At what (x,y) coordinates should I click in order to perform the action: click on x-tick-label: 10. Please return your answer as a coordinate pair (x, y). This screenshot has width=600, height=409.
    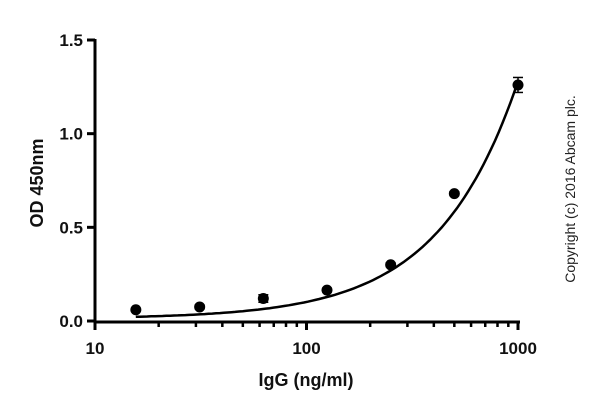
    Looking at the image, I should click on (95, 348).